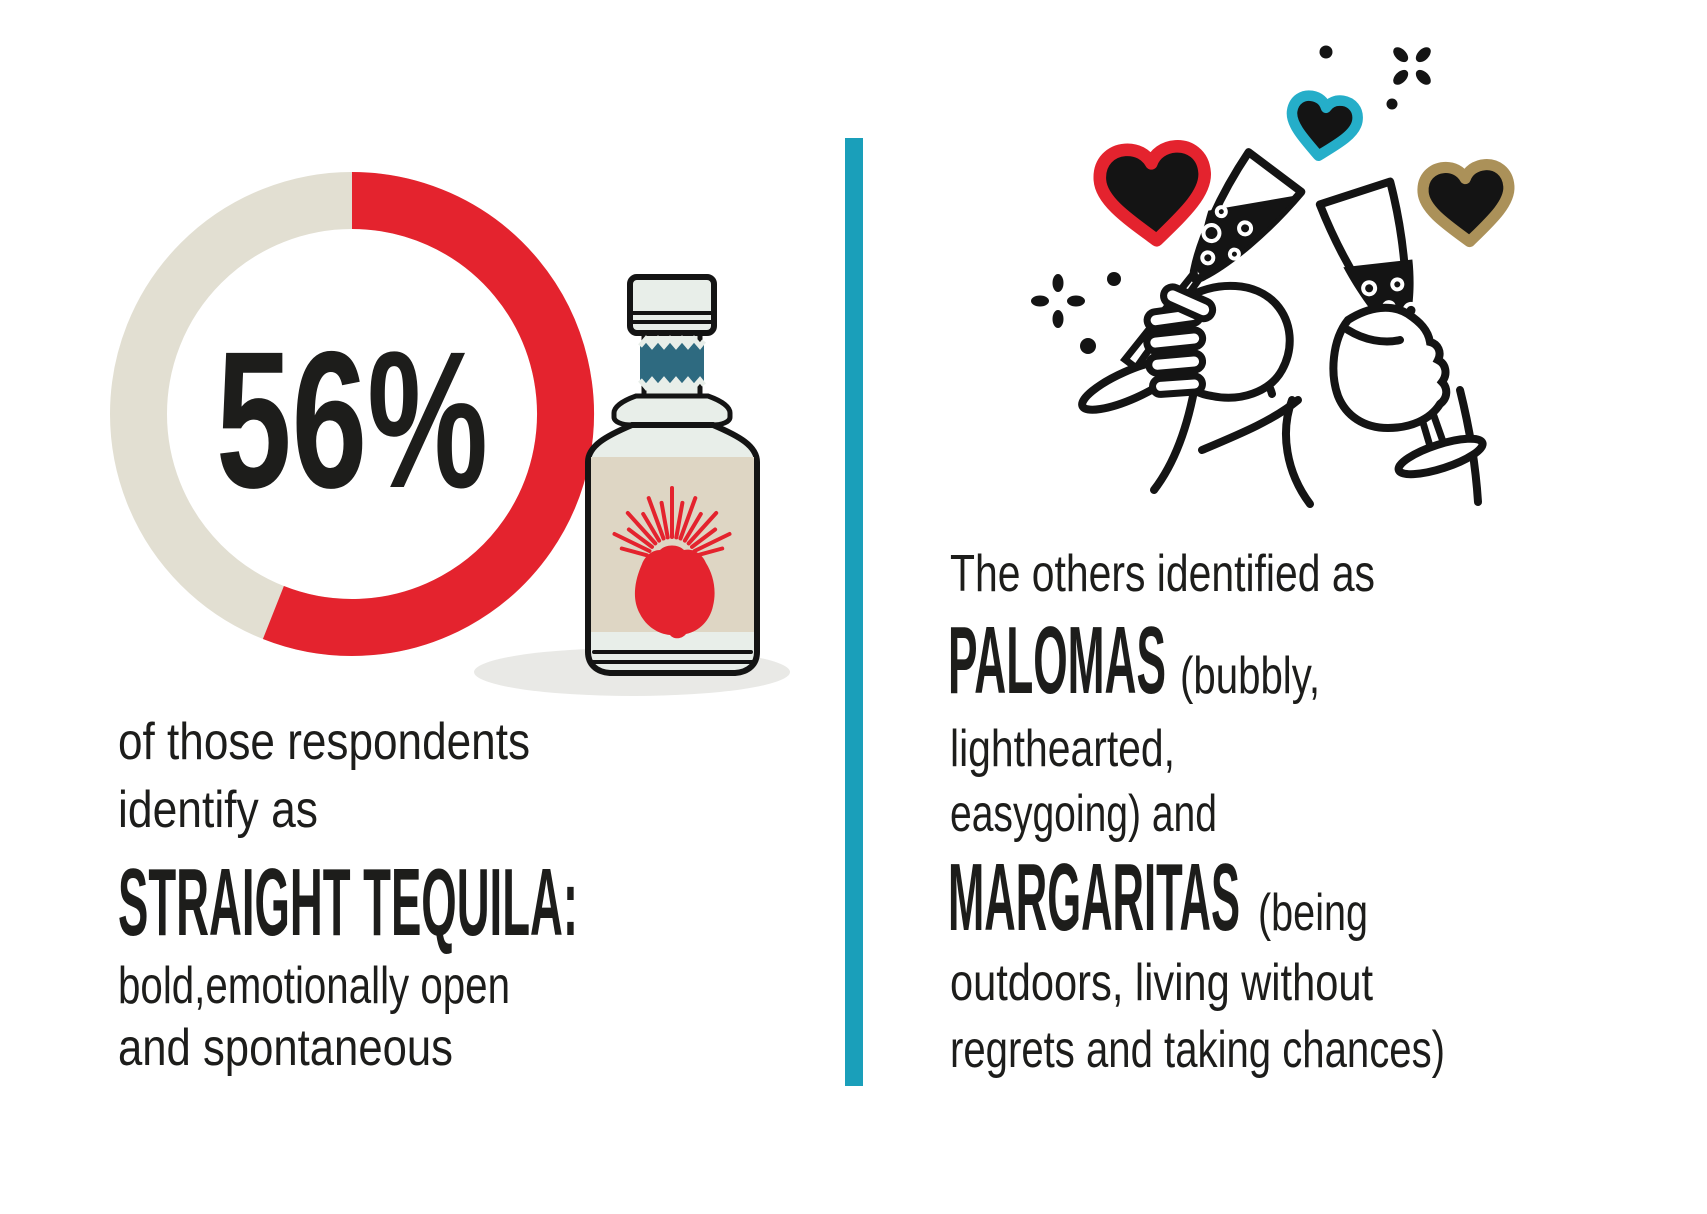 This screenshot has width=1707, height=1214. Describe the element at coordinates (285, 1048) in the screenshot. I see `left-line-4: and spontaneous` at that location.